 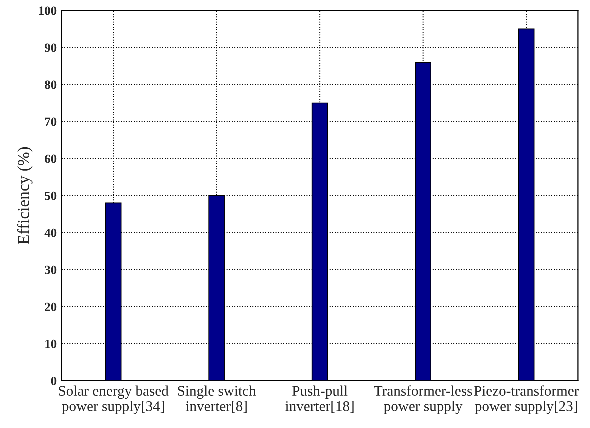 I want to click on y-tick-label: 10, so click(x=51, y=344).